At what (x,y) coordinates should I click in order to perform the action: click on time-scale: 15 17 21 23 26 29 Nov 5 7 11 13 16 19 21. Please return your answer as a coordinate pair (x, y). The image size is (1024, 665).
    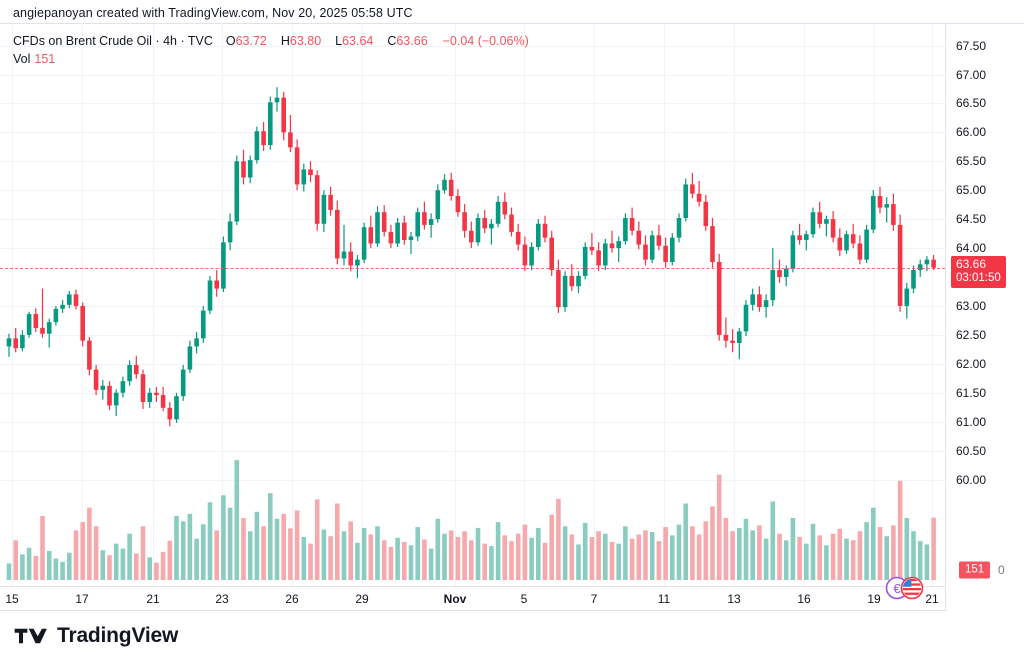
    Looking at the image, I should click on (472, 598).